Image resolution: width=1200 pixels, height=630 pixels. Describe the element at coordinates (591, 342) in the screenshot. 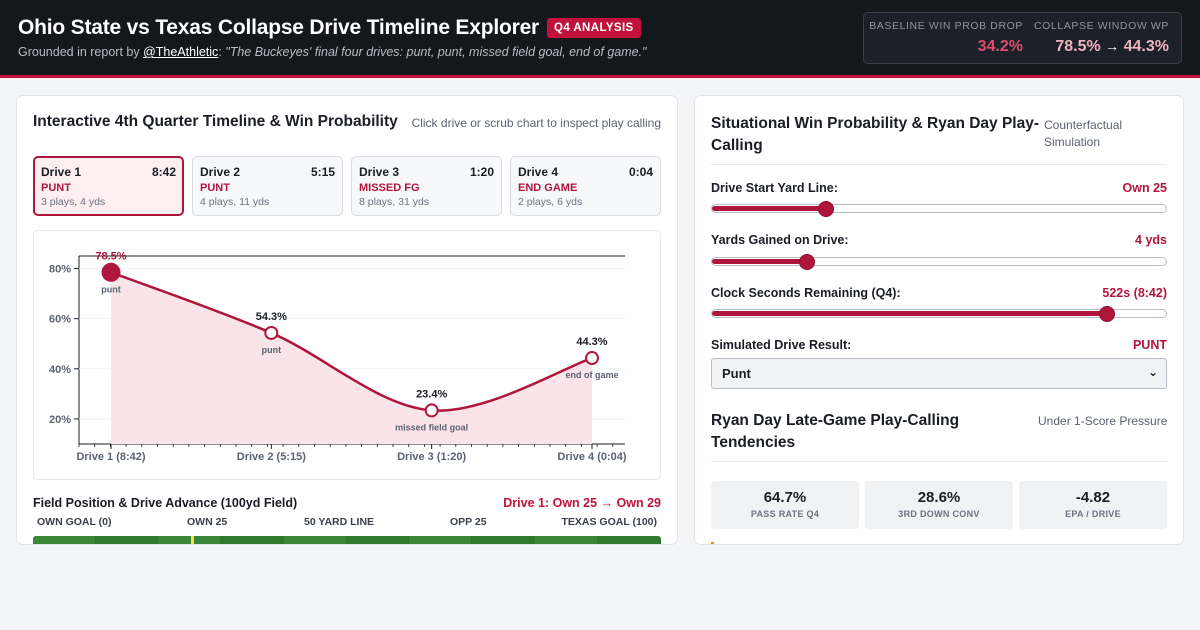

I see `data-label: 44.3%` at that location.